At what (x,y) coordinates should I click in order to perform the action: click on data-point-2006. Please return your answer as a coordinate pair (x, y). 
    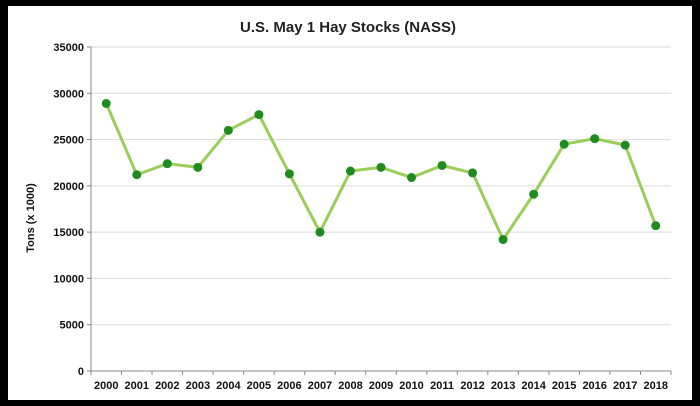
    Looking at the image, I should click on (289, 174).